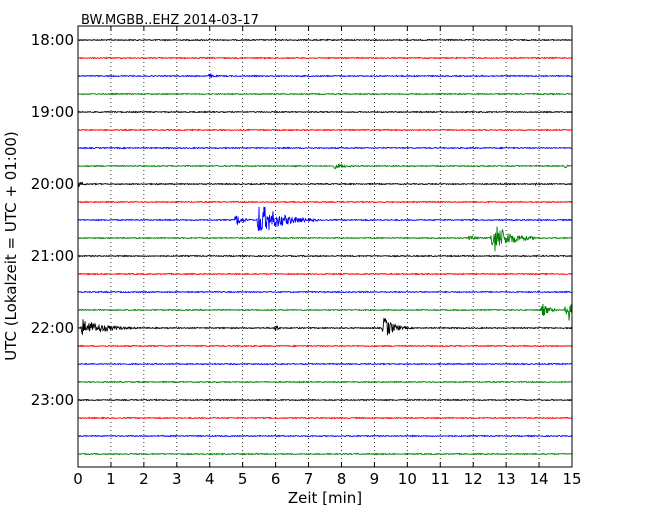 The width and height of the screenshot is (650, 524). Describe the element at coordinates (473, 479) in the screenshot. I see `x-tick-label: 12` at that location.